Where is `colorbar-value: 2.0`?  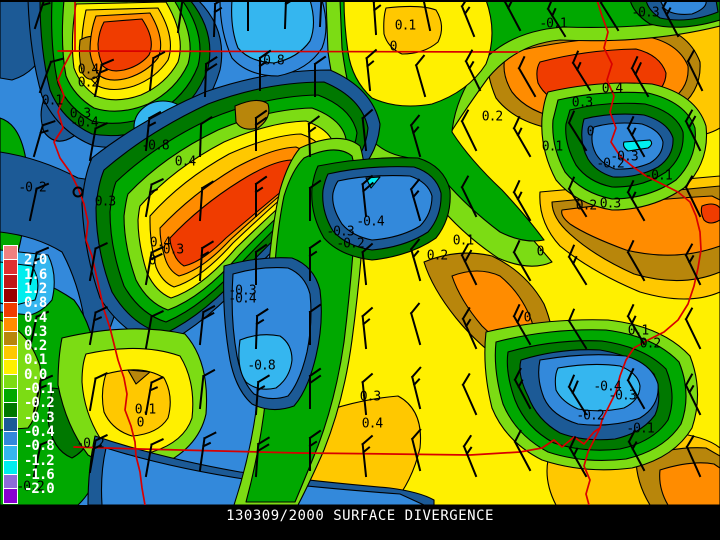 colorbar-value: 2.0 is located at coordinates (35, 260).